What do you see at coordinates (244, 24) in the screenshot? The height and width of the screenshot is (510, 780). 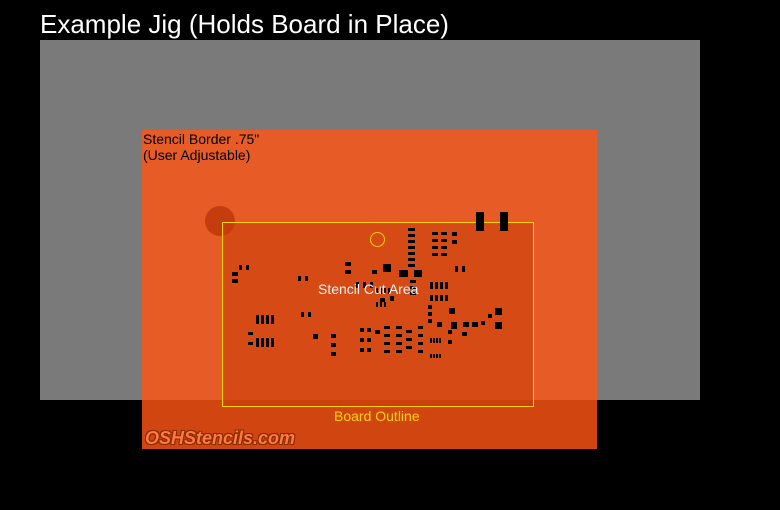 I see `diagram-title: Example Jig (Holds Board in Place)` at bounding box center [244, 24].